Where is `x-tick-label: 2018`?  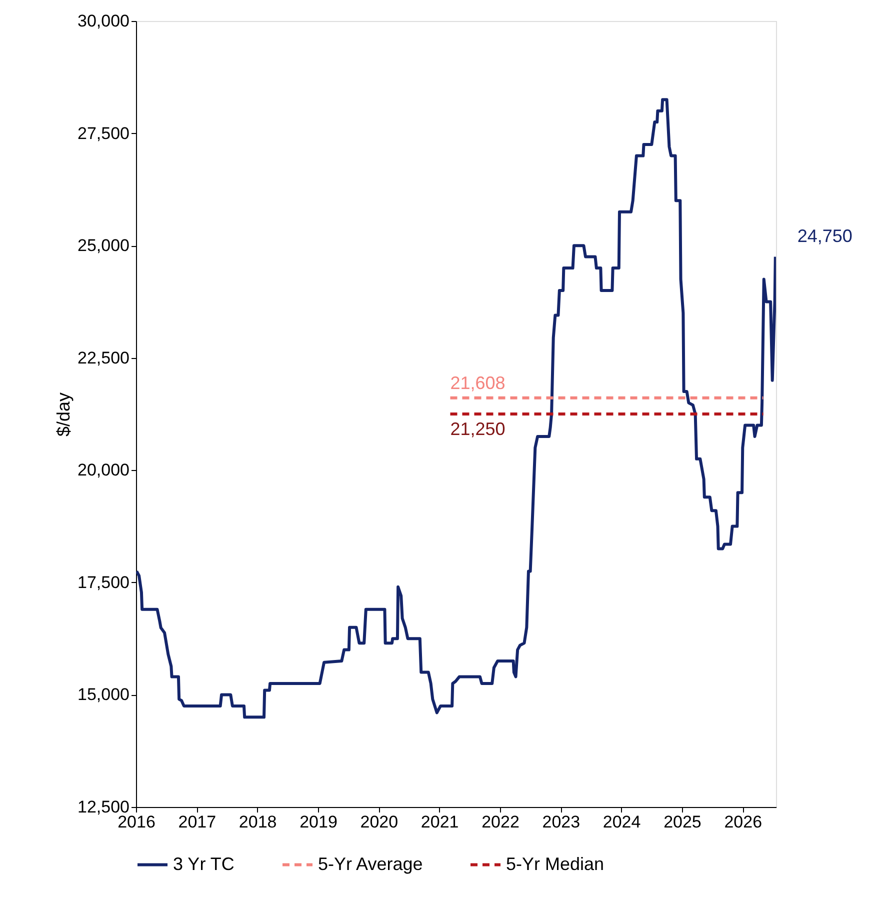
x-tick-label: 2018 is located at coordinates (257, 822).